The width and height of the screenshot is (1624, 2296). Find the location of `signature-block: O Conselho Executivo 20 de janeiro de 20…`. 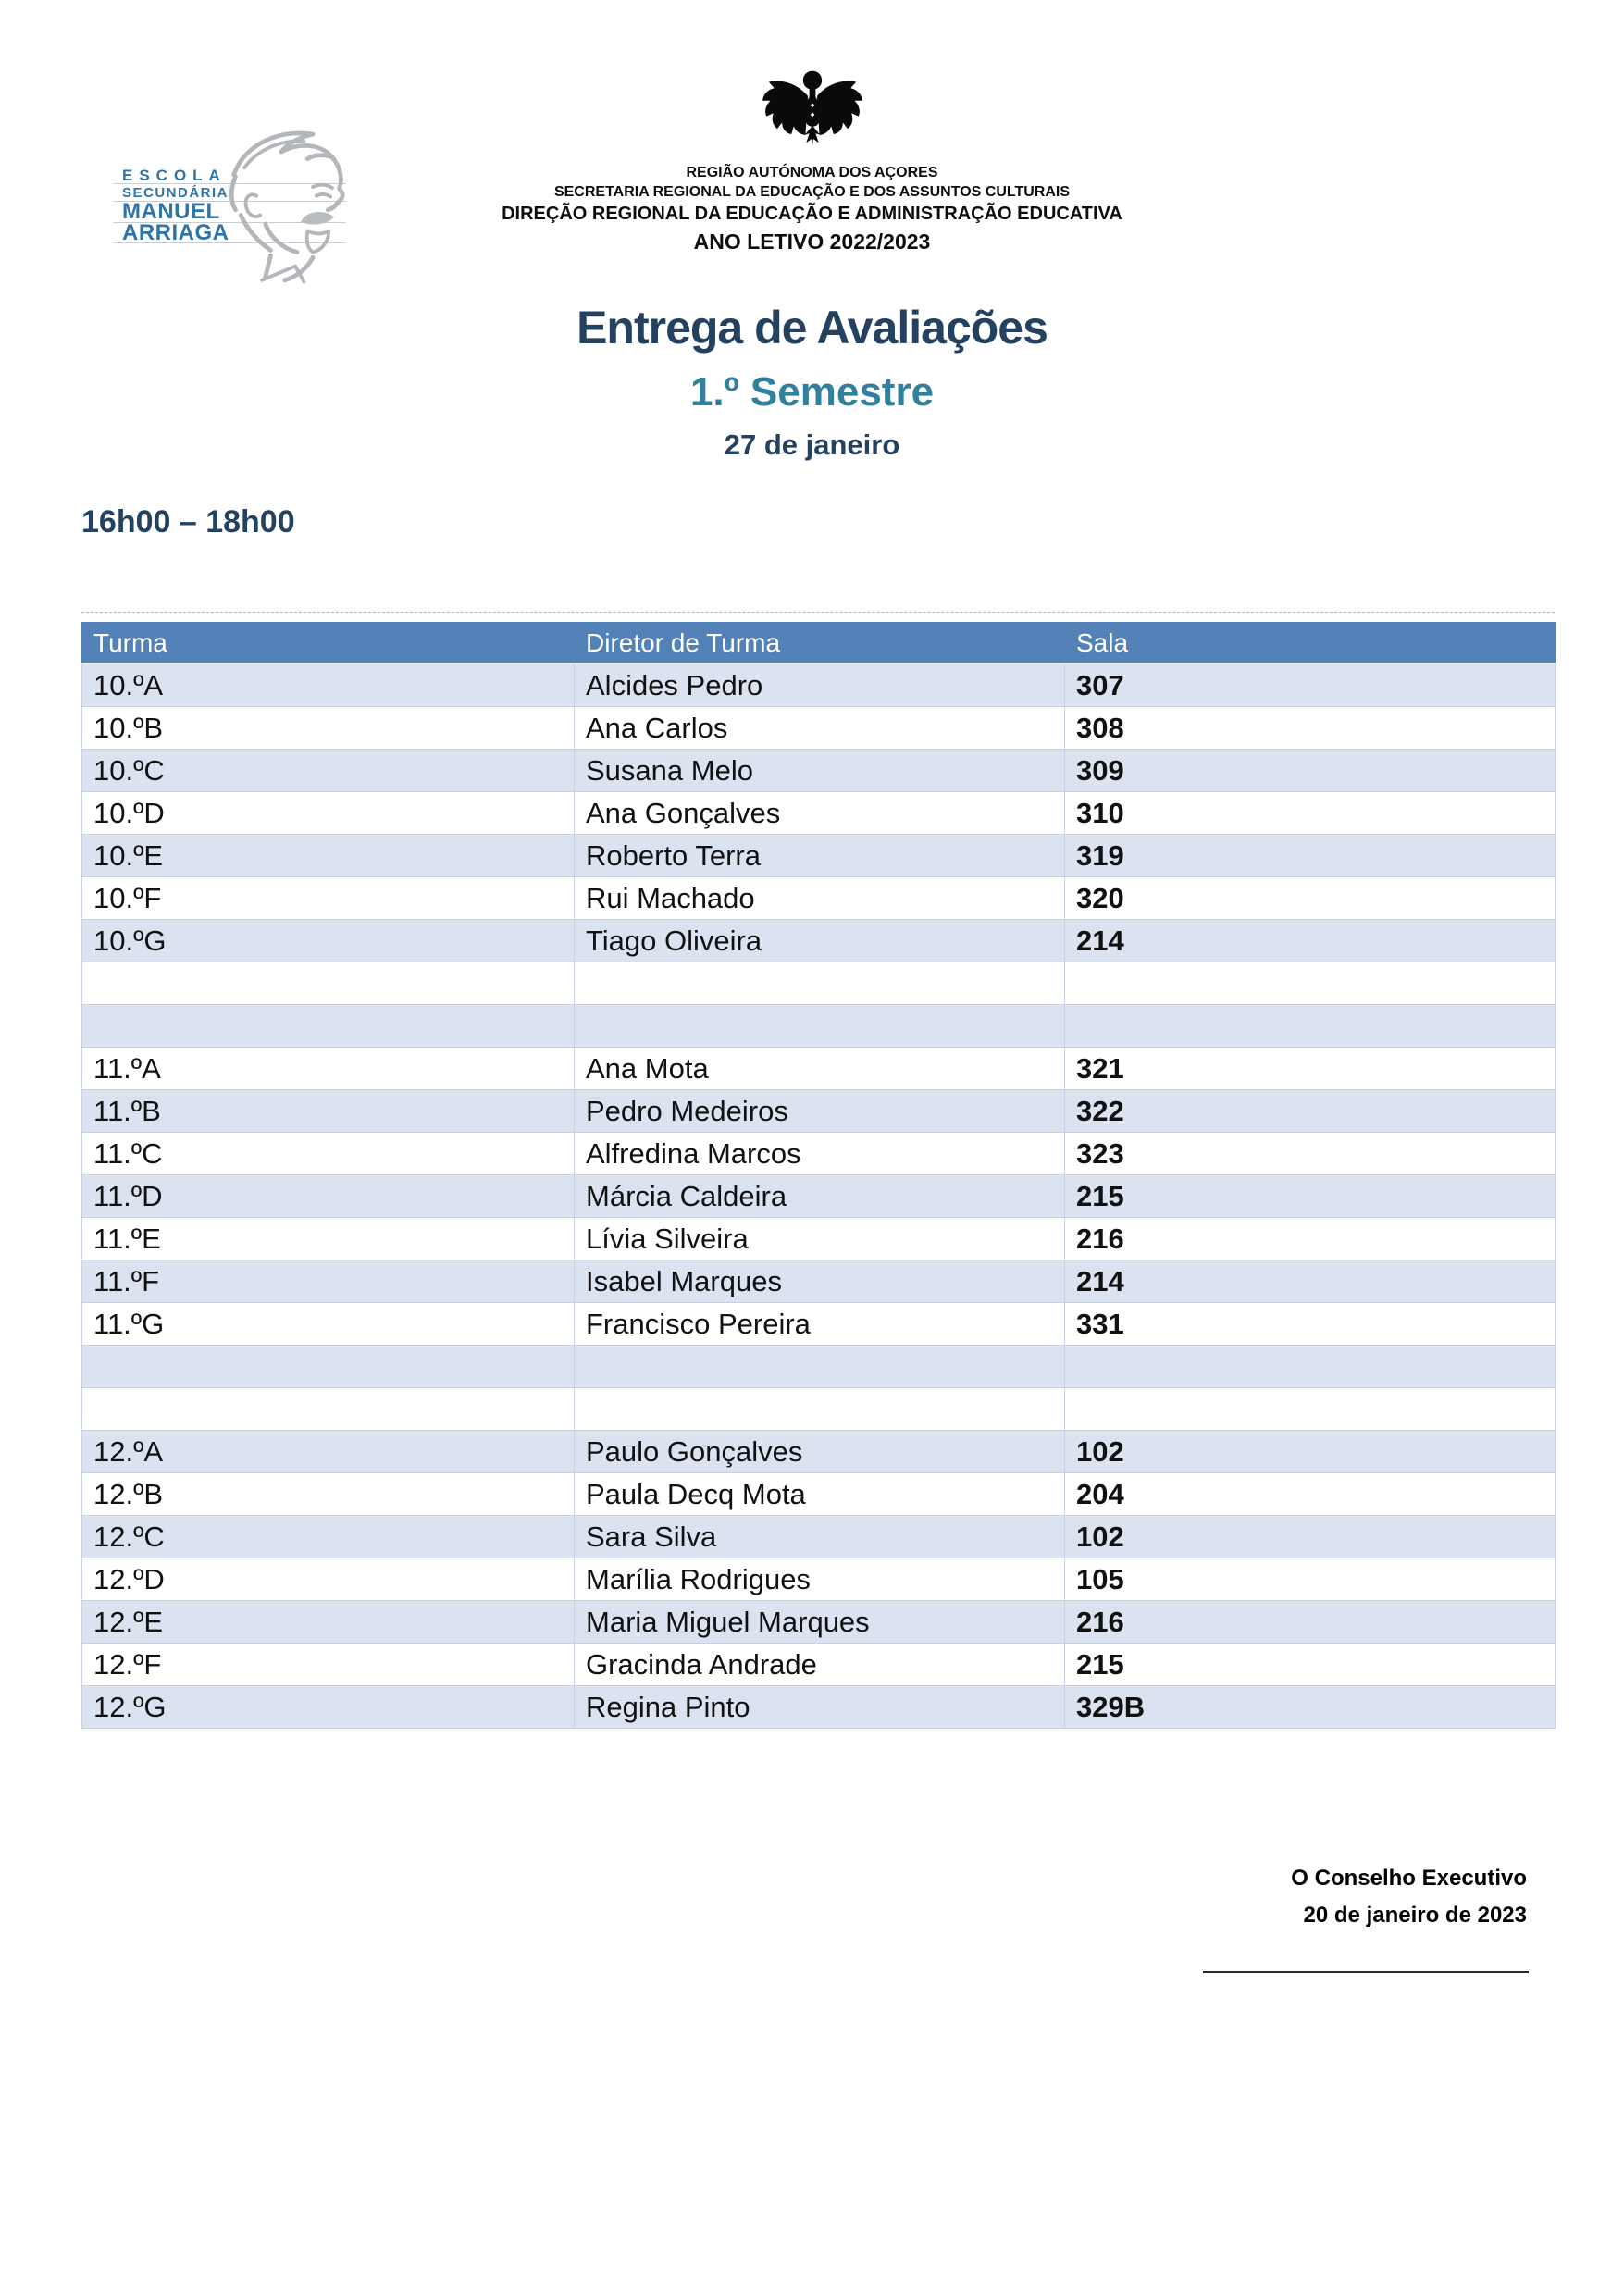

signature-block: O Conselho Executivo 20 de janeiro de 20… is located at coordinates (1409, 1897).